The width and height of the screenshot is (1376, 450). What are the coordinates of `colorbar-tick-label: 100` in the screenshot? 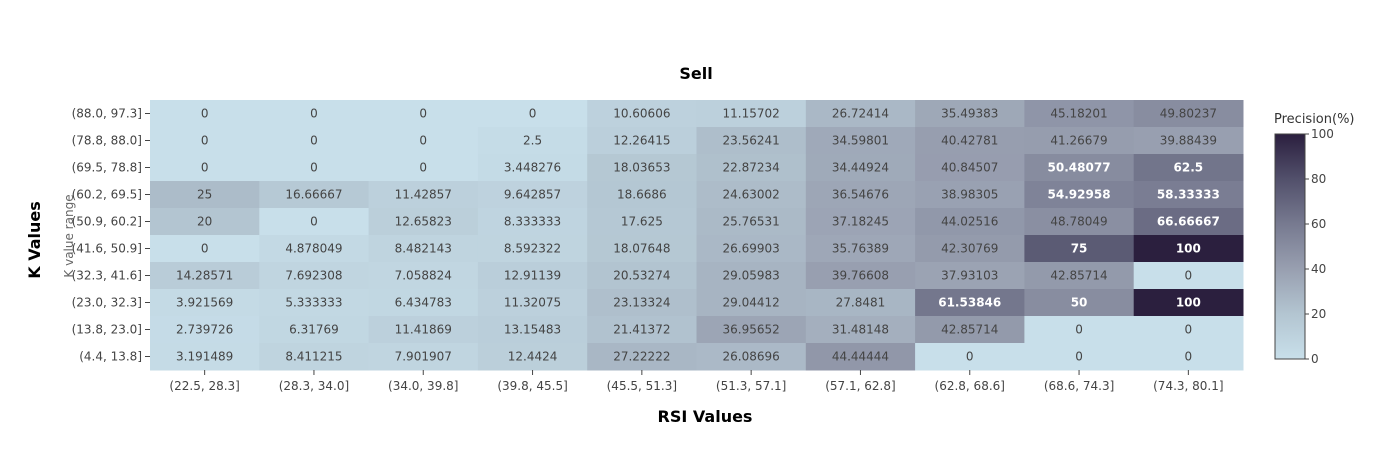 It's located at (1322, 134).